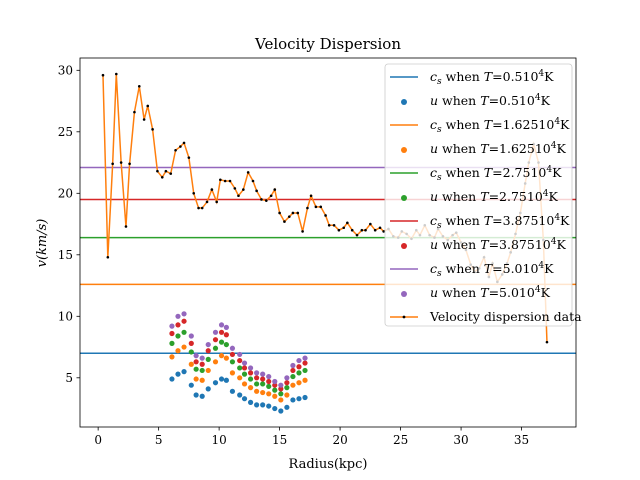  Describe the element at coordinates (434, 148) in the screenshot. I see `legend-sym-3: u` at that location.